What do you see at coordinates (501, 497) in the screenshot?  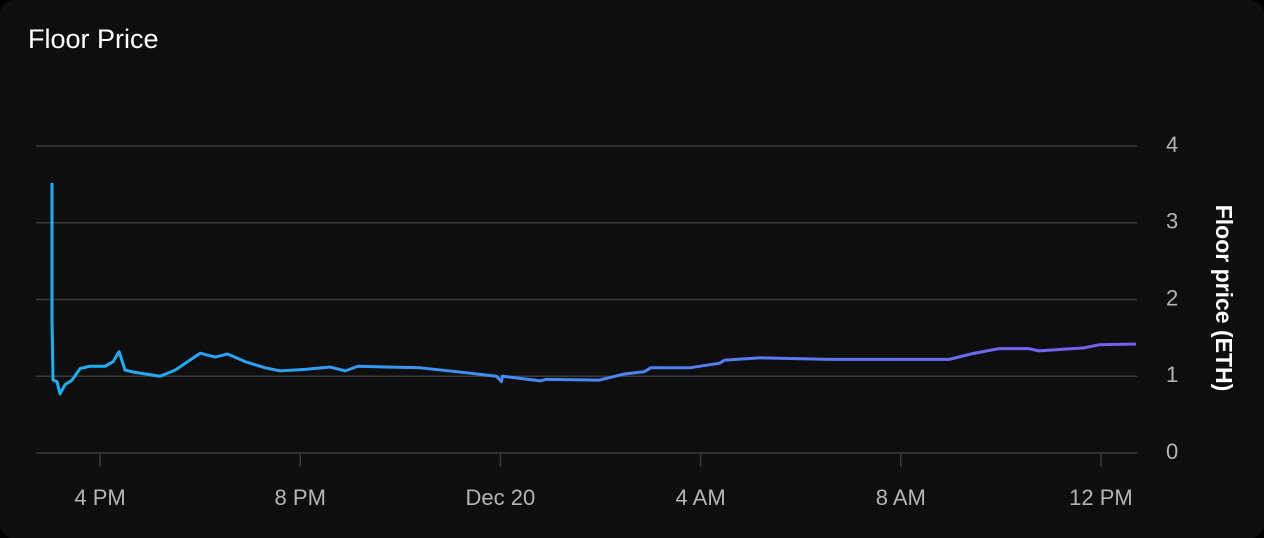 I see `x-tick-label: Dec 20` at bounding box center [501, 497].